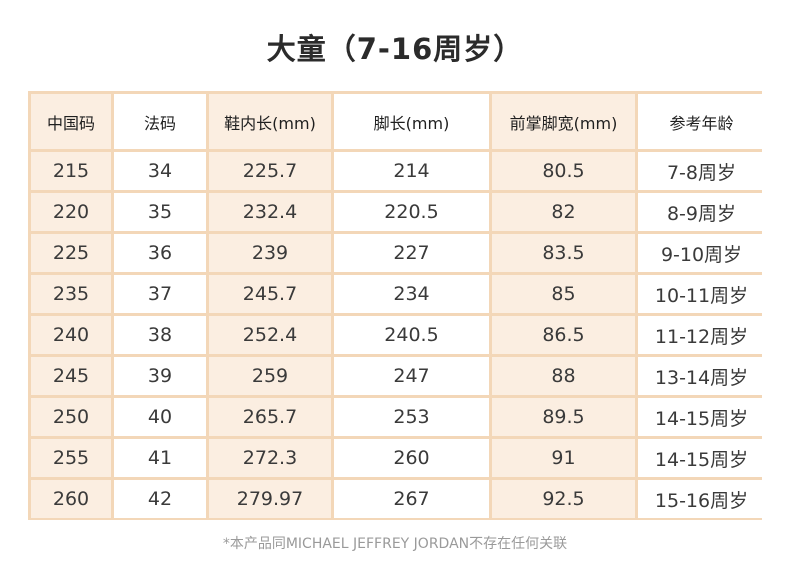  What do you see at coordinates (411, 335) in the screenshot?
I see `cell-foot-length: 240.5` at bounding box center [411, 335].